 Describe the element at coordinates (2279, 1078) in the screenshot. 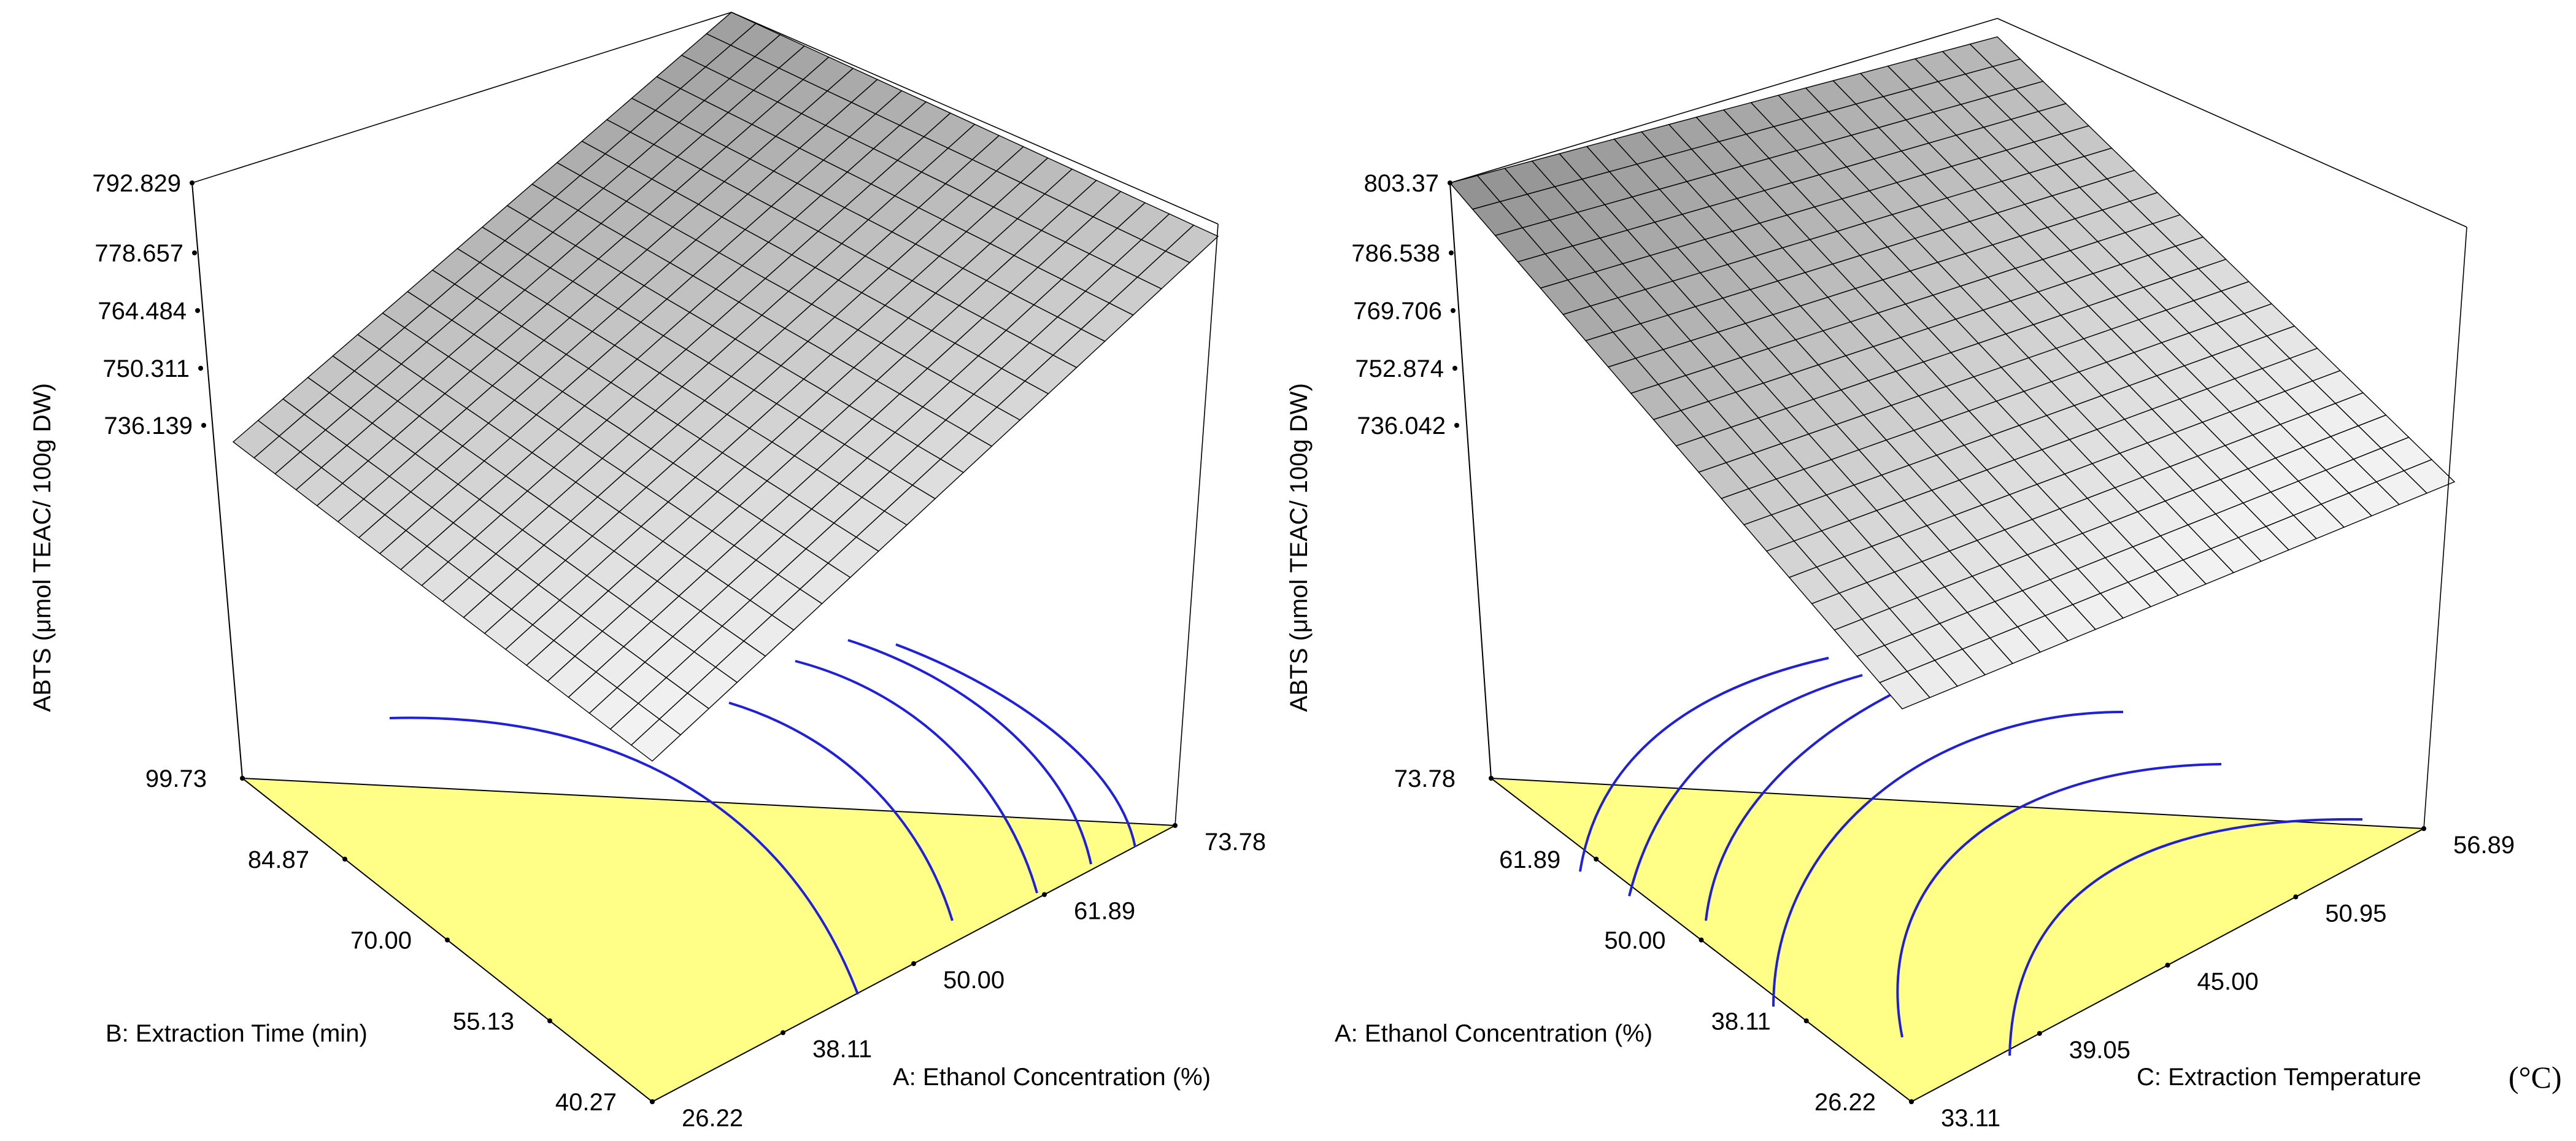

I see `x-axis-label: C: Extraction Temperature` at that location.